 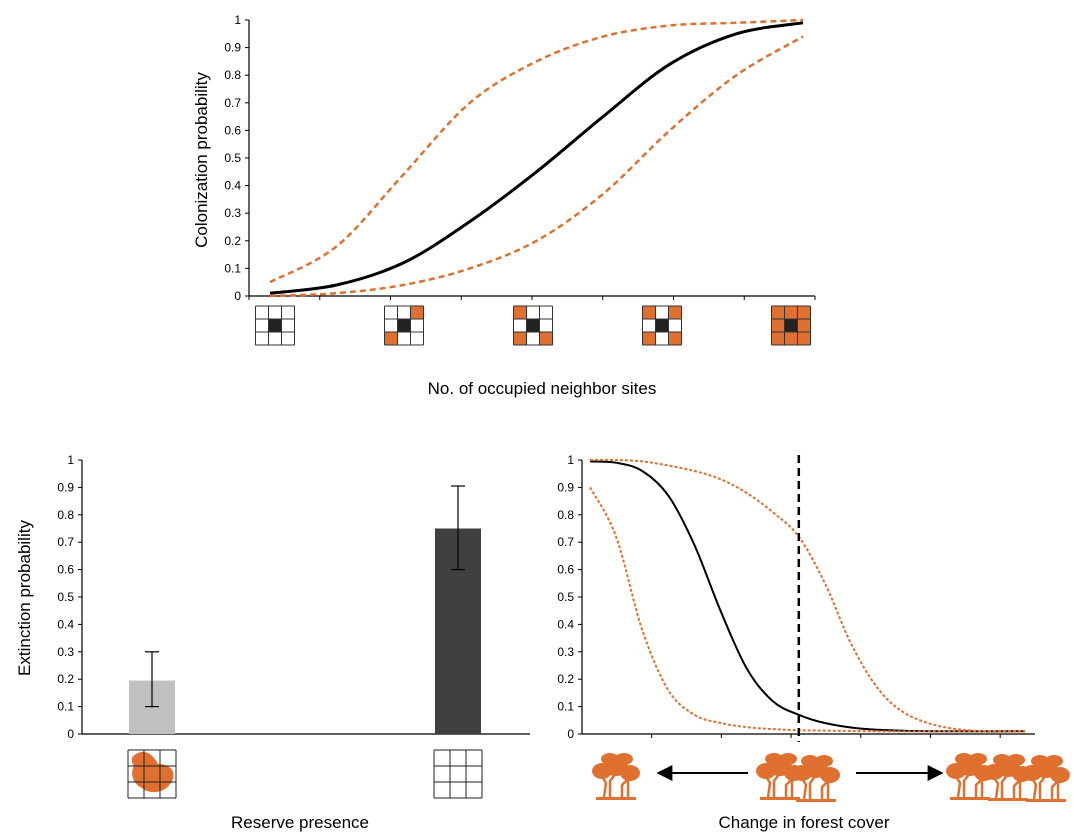 I want to click on forest-medium-icon, so click(x=798, y=777).